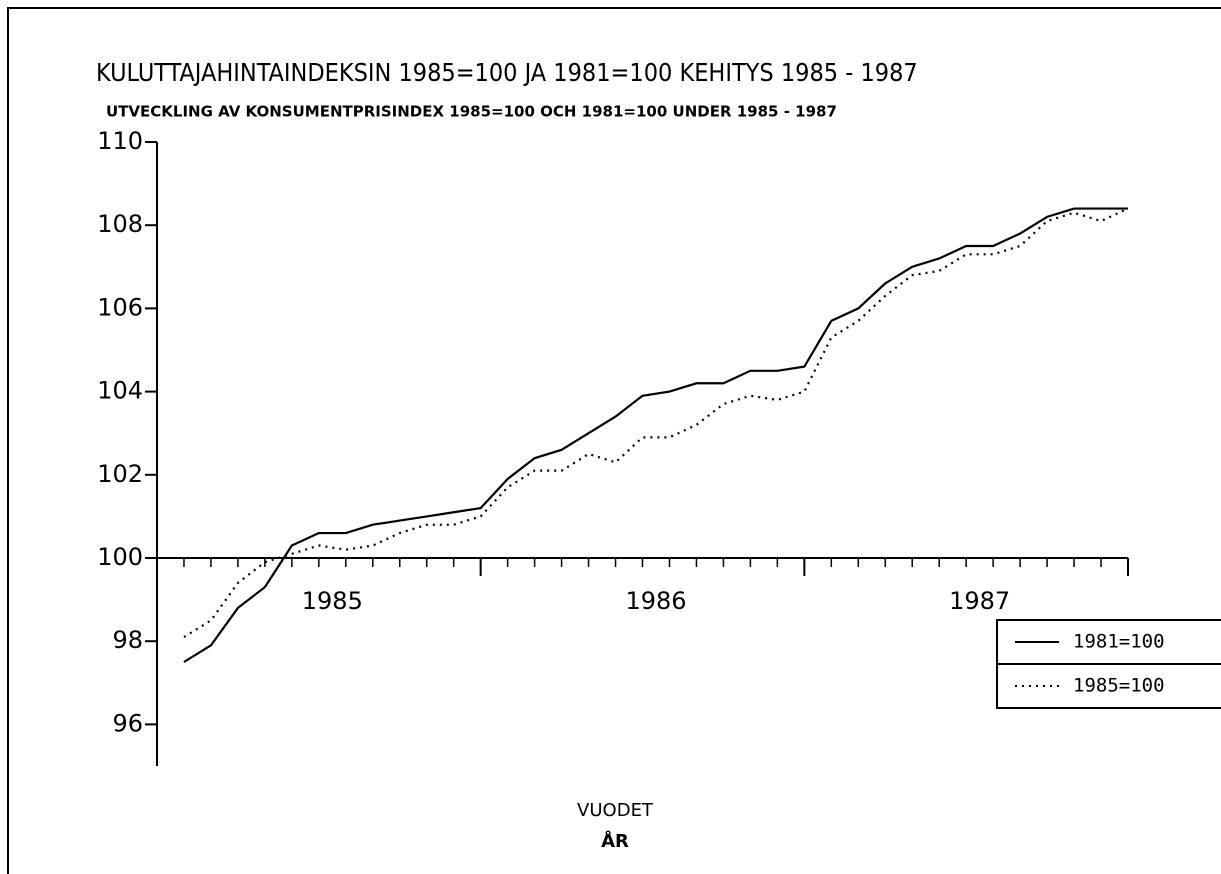 Image resolution: width=1221 pixels, height=874 pixels. What do you see at coordinates (120, 391) in the screenshot?
I see `y-tick-label: 104` at bounding box center [120, 391].